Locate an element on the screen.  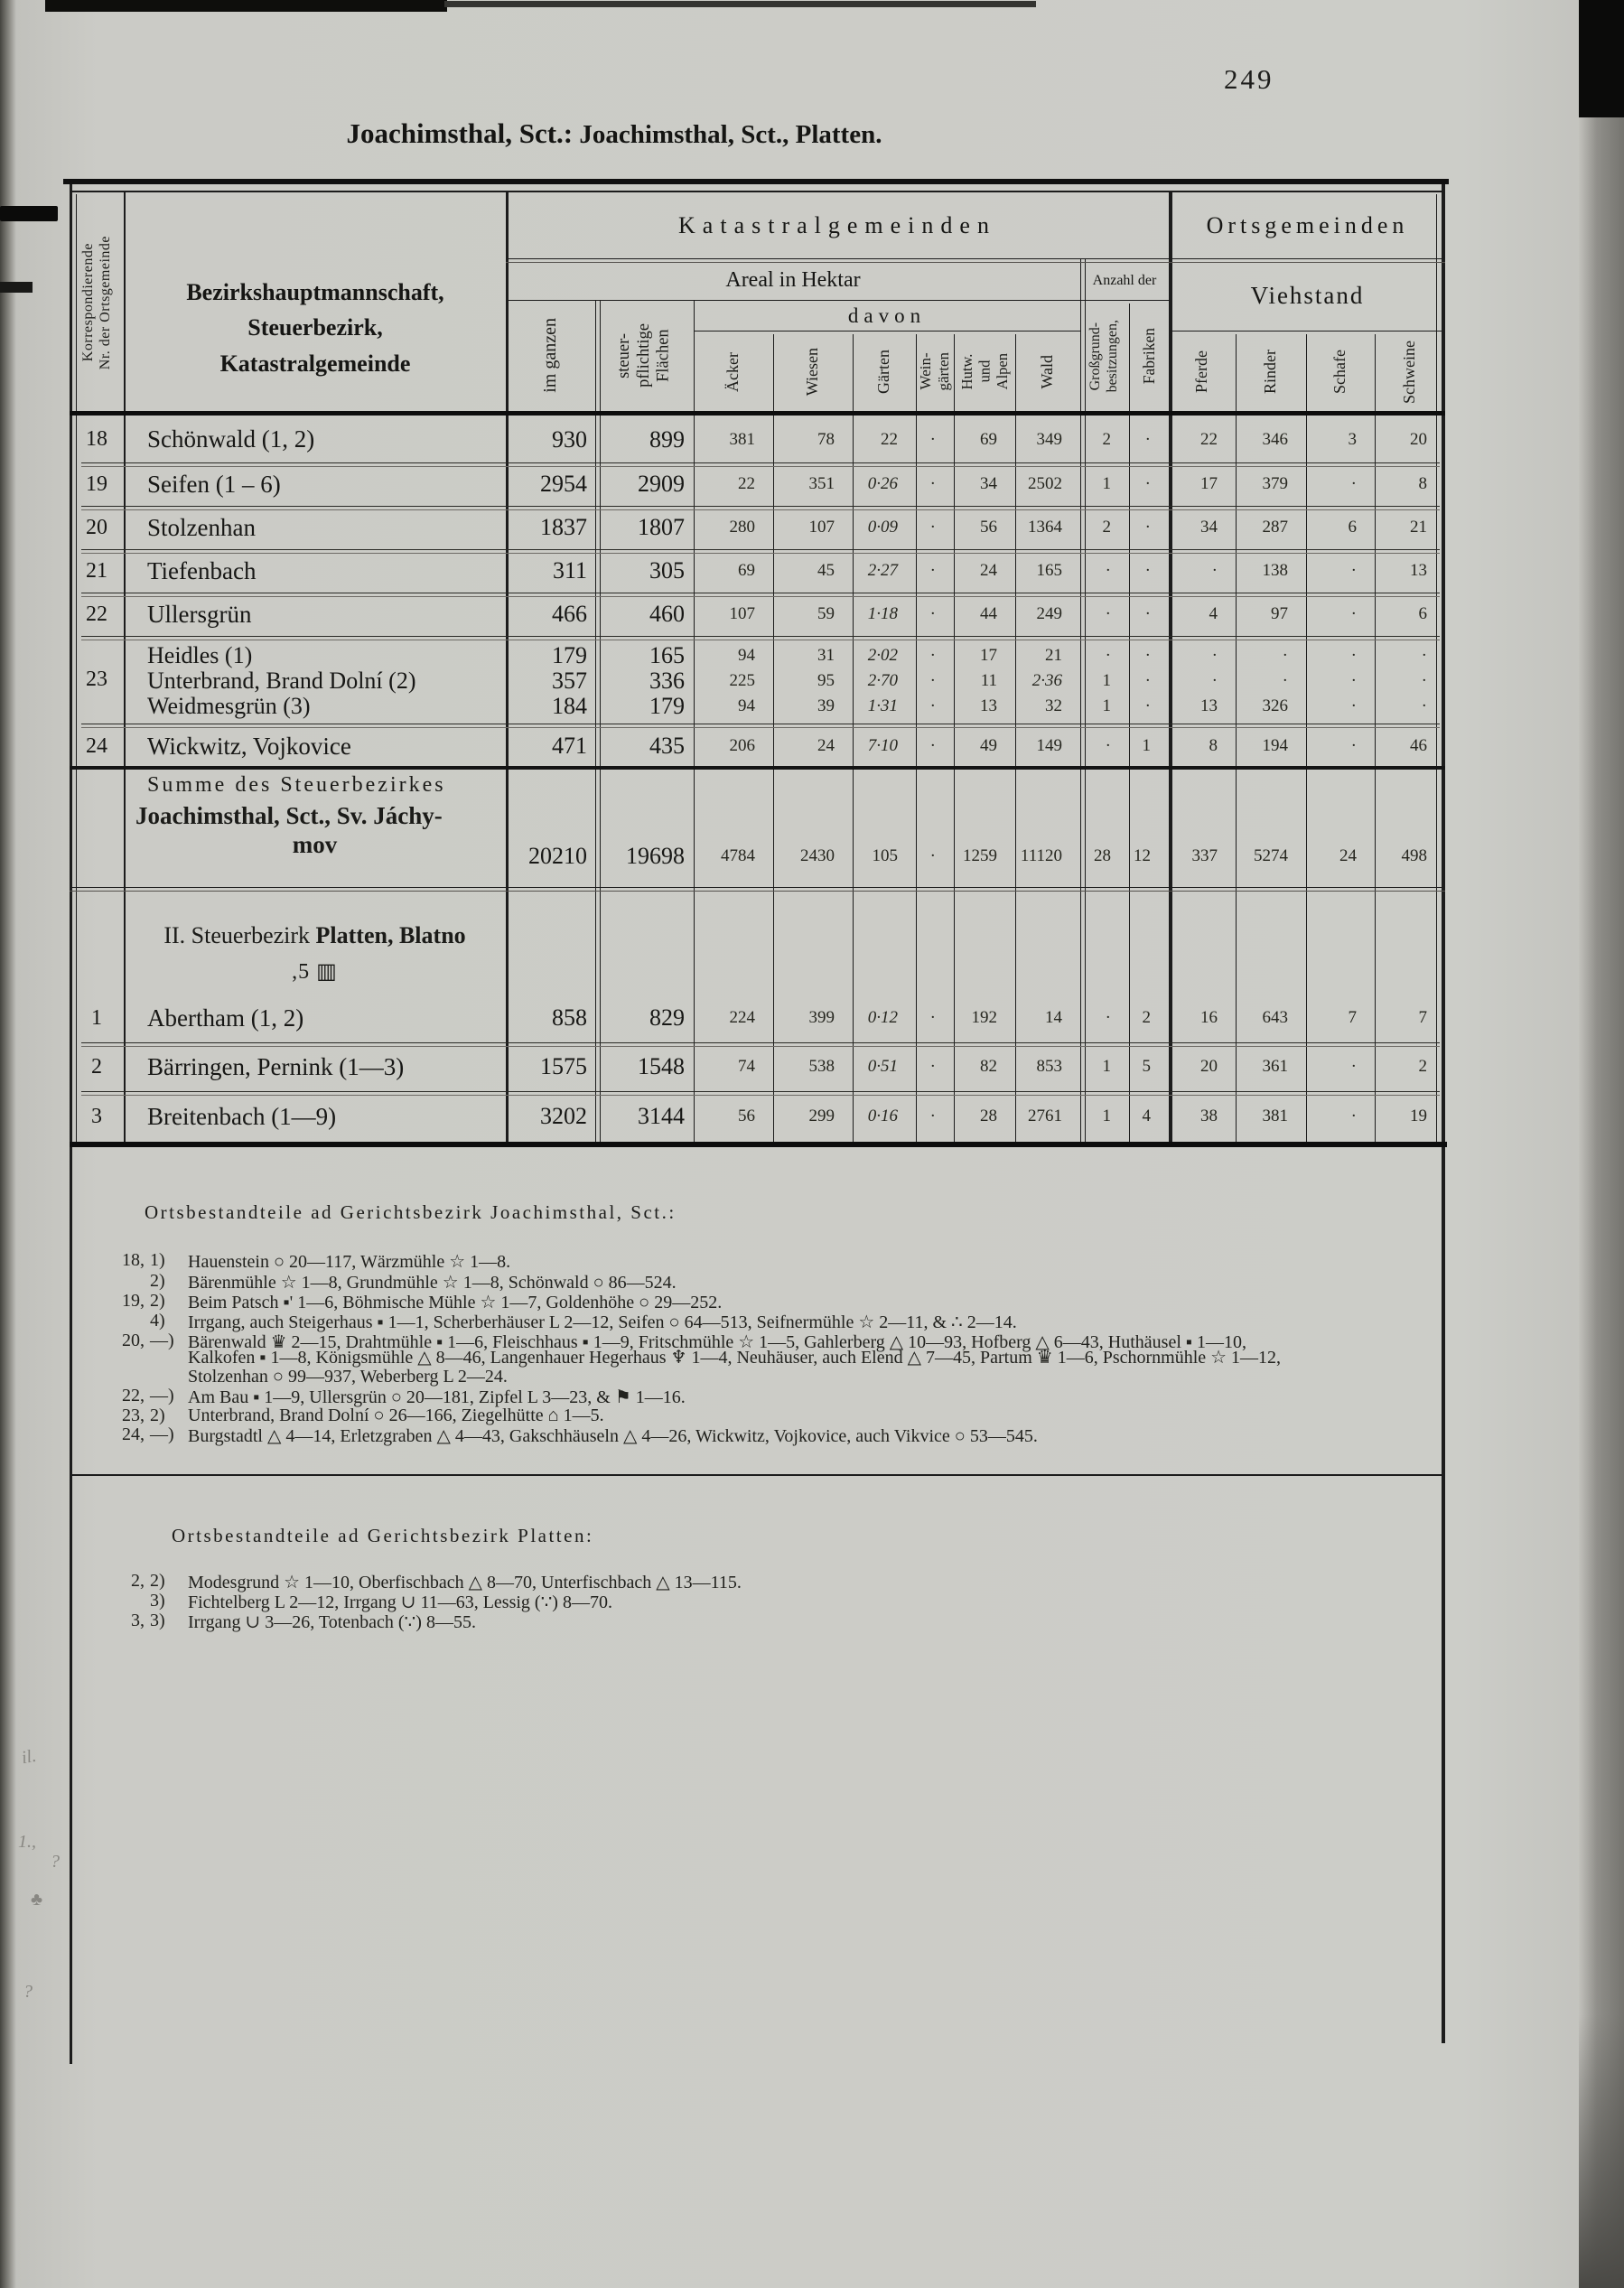
table-cell: 5274 is located at coordinates (1271, 855).